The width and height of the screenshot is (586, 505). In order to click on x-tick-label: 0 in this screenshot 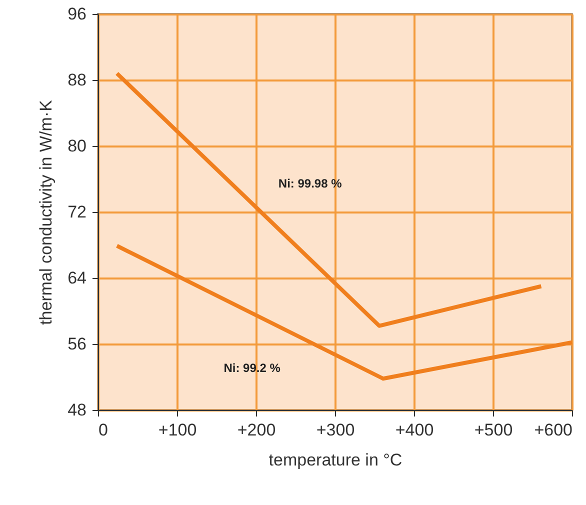, I will do `click(103, 430)`.